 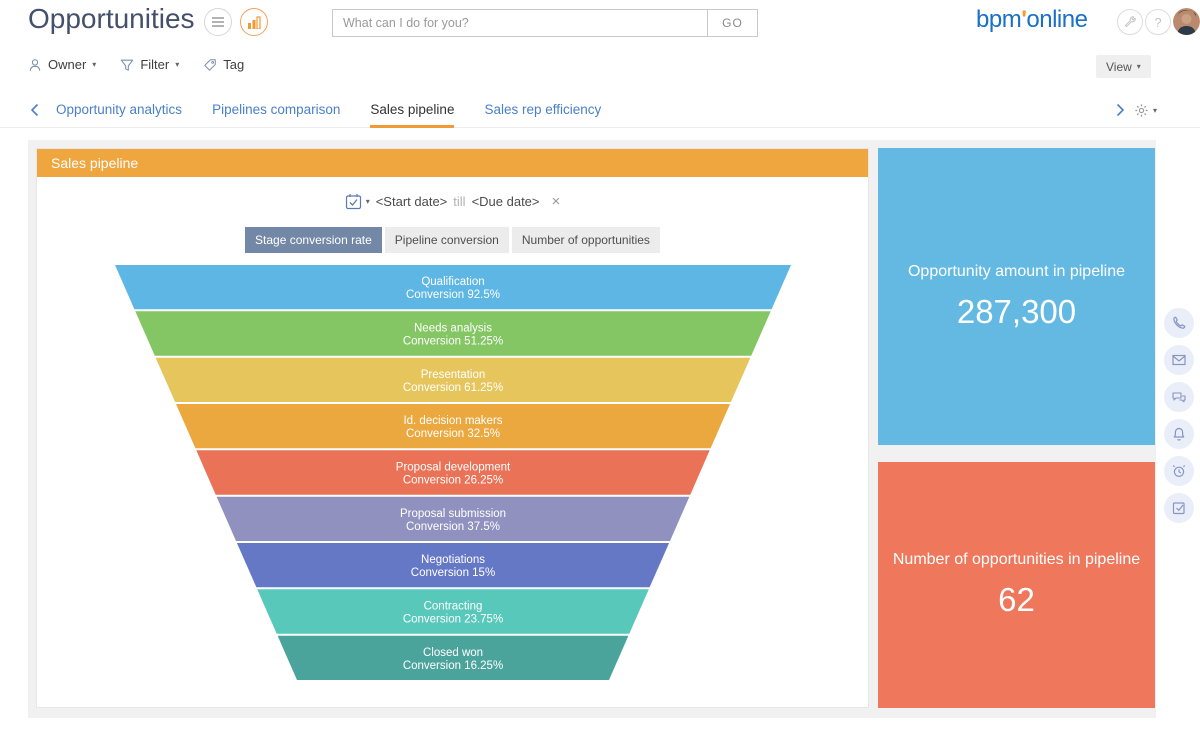 What do you see at coordinates (543, 109) in the screenshot?
I see `tab-sales-rep-efficiency: Sales rep efficiency` at bounding box center [543, 109].